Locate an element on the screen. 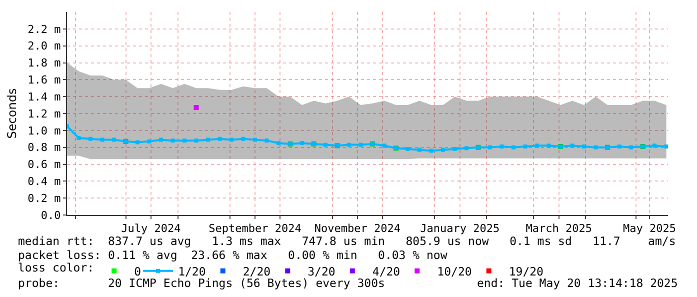  text: probe: 20 ICMP Echo Pings (56 Bytes) every 300s is located at coordinates (201, 283).